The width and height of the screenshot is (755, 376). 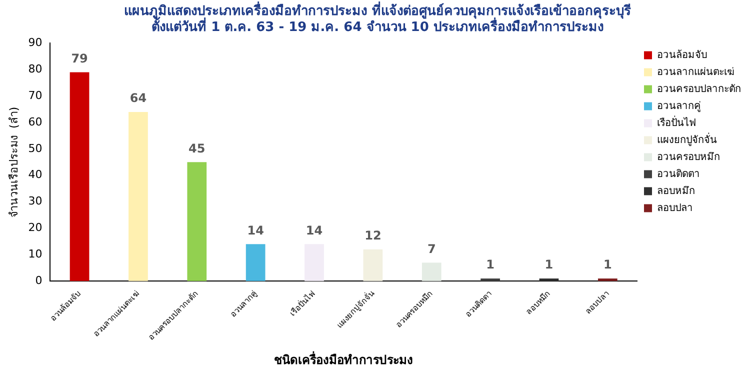 I want to click on y-tick-label: 10, so click(x=35, y=254).